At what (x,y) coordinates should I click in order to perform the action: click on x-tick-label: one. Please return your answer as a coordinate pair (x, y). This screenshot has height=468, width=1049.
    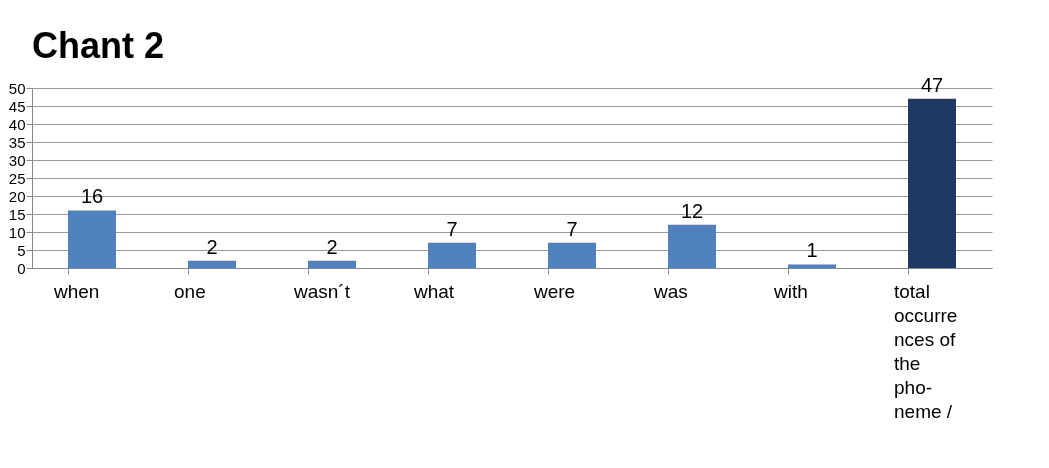
    Looking at the image, I should click on (190, 291).